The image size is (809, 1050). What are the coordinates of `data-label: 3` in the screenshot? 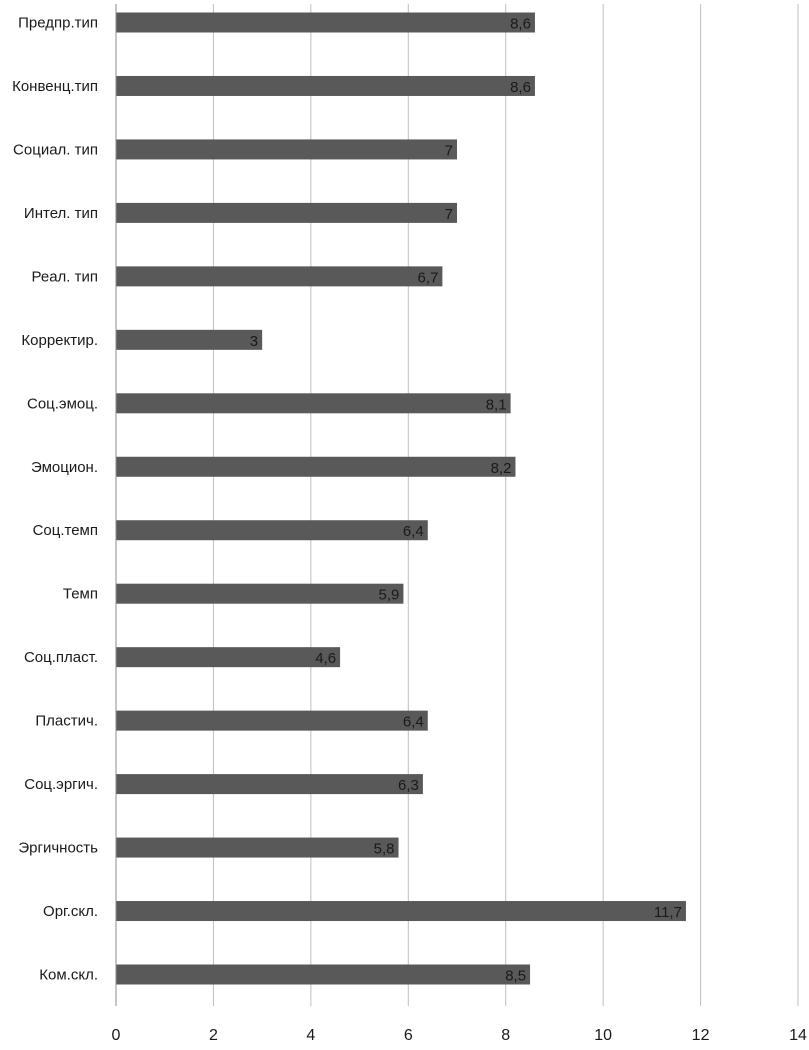 It's located at (254, 341).